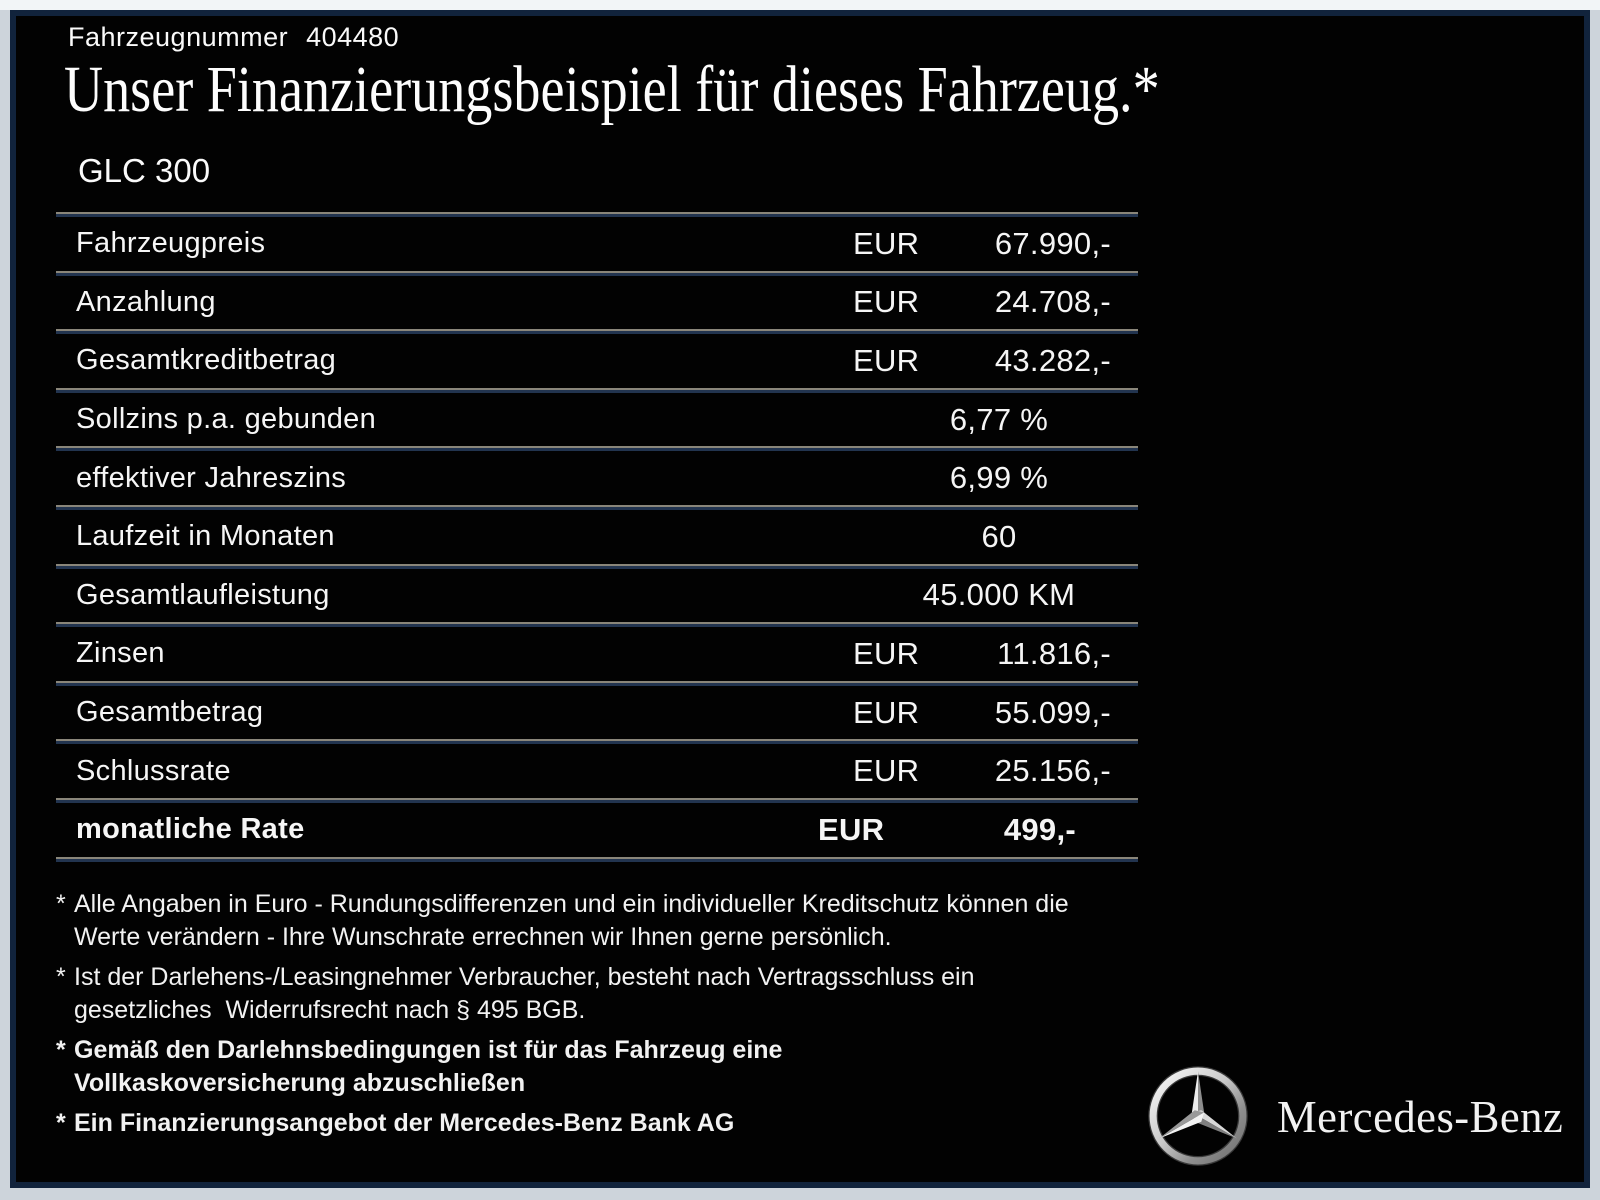  Describe the element at coordinates (1052, 360) in the screenshot. I see `amount: 43.282,-` at that location.